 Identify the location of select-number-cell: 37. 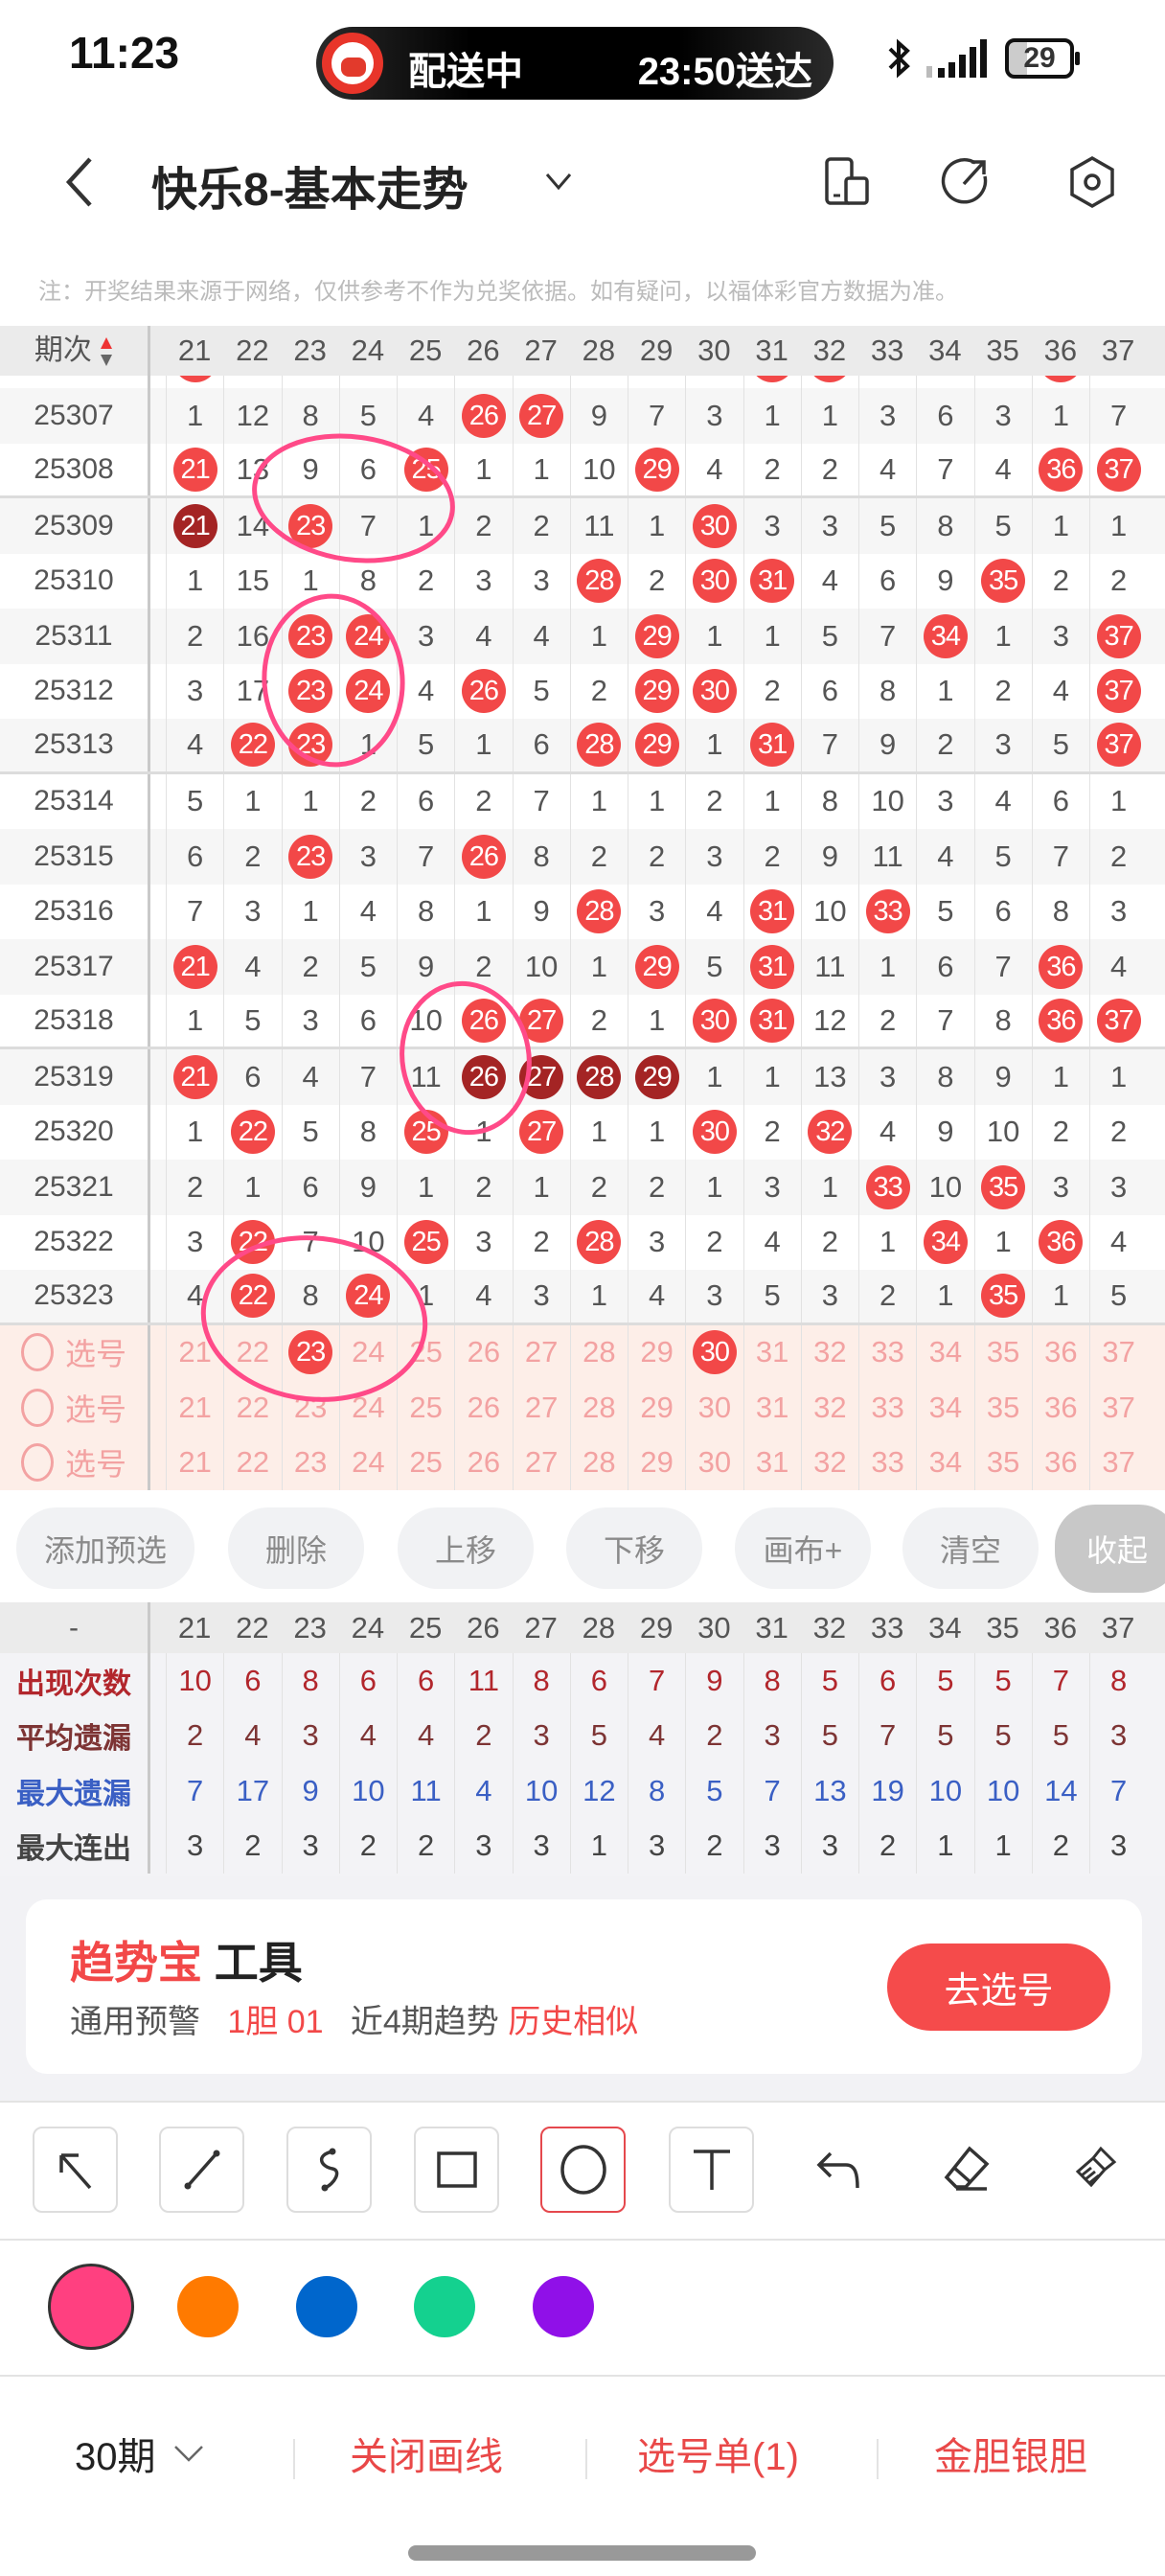
(1118, 1408).